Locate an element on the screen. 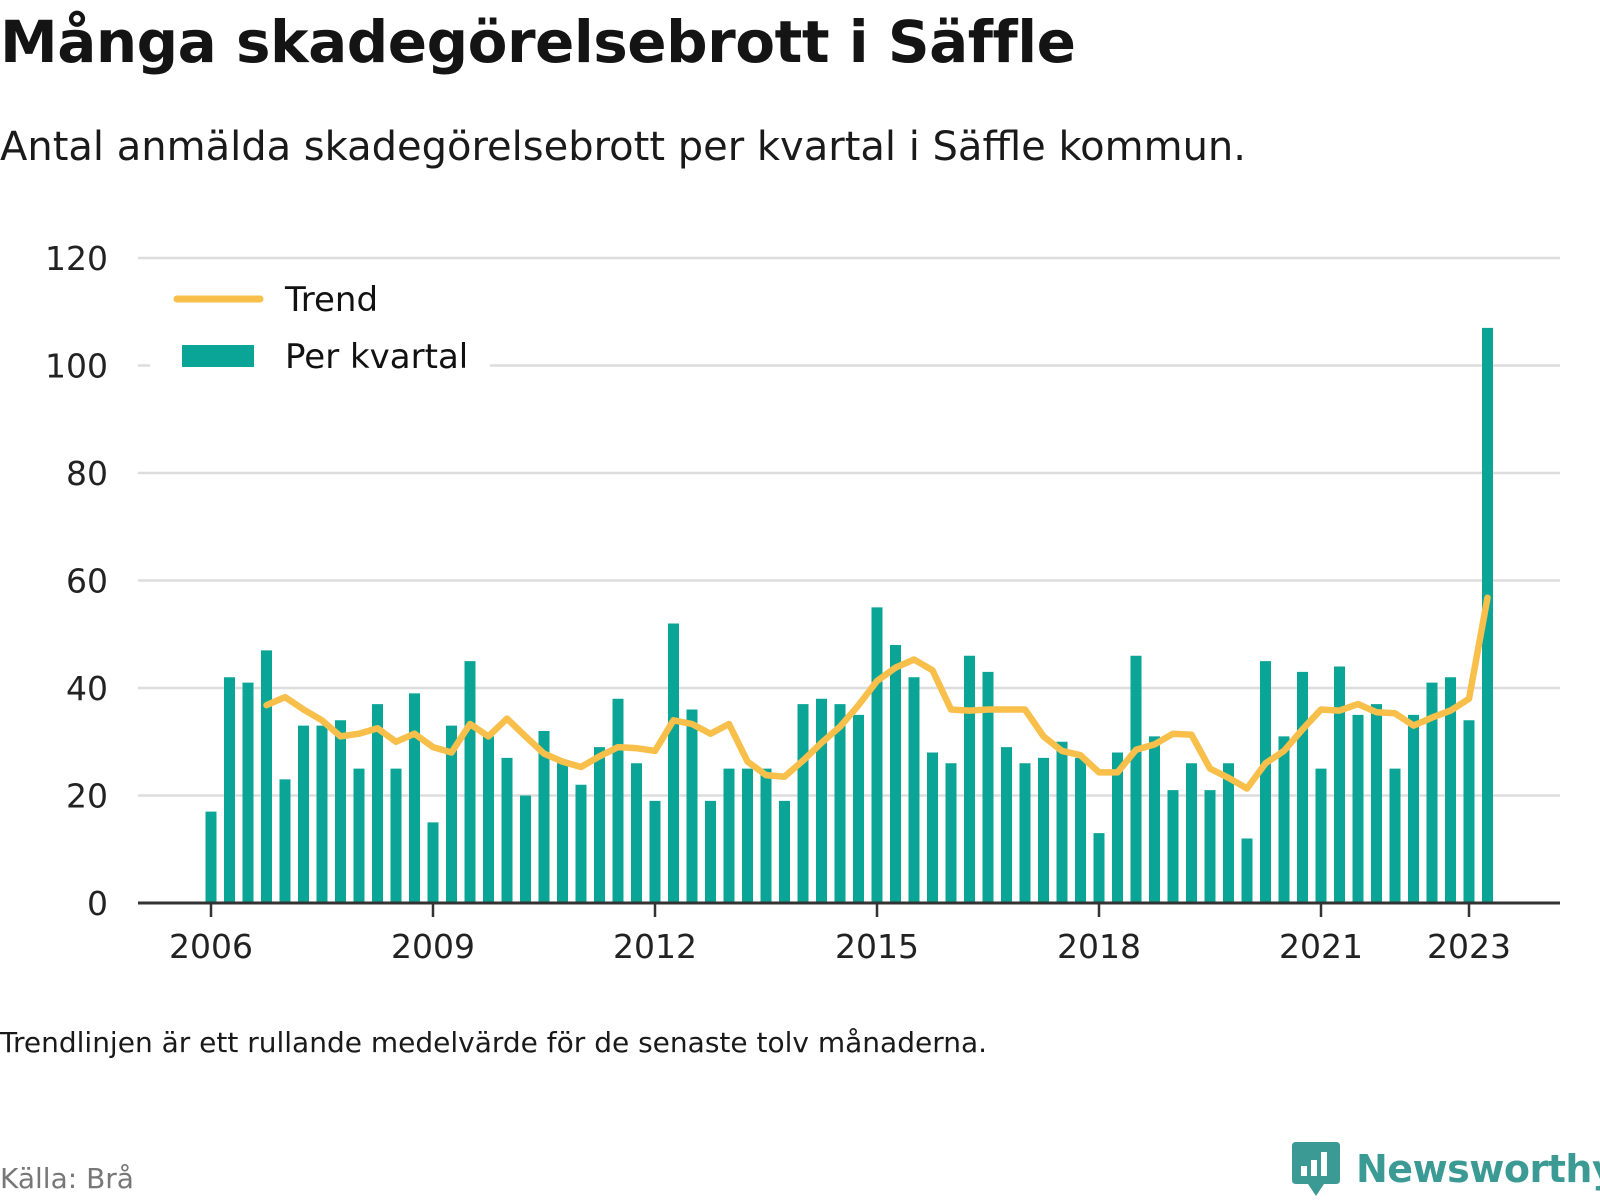 The image size is (1600, 1200). legend-background is located at coordinates (320, 330).